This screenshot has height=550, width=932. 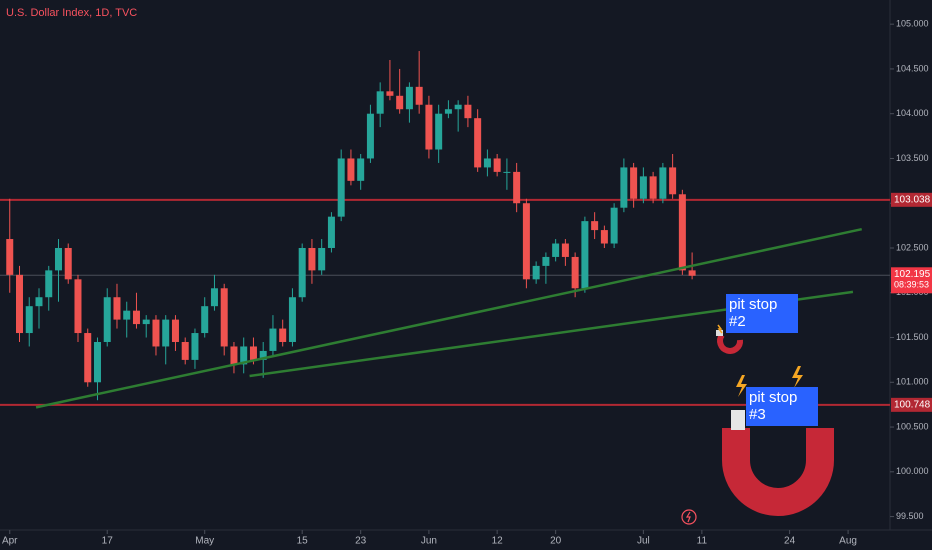 I want to click on x-tick-label: 11, so click(x=702, y=541).